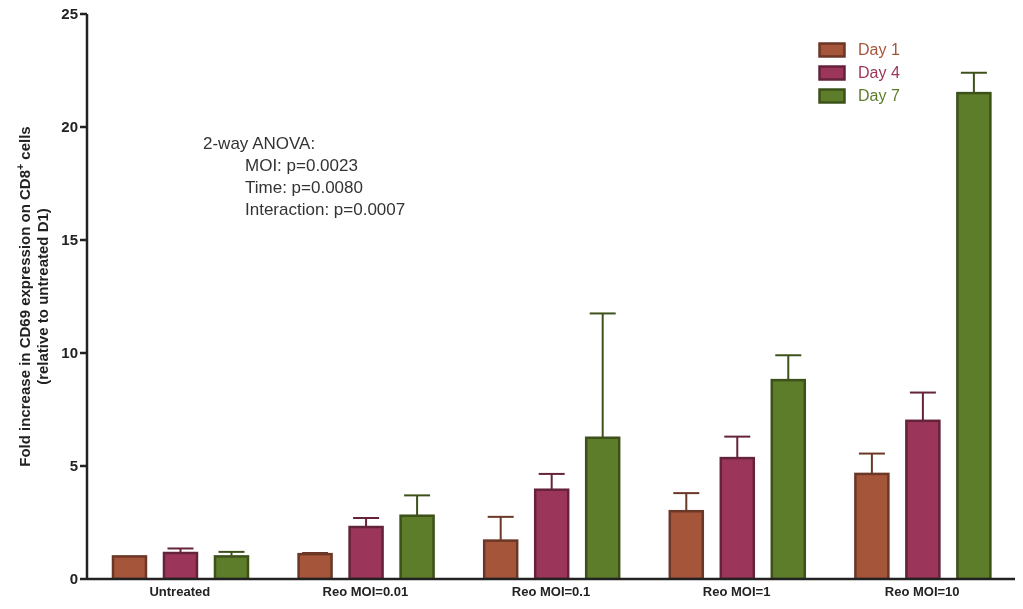  I want to click on legend-label: Day 1, so click(879, 49).